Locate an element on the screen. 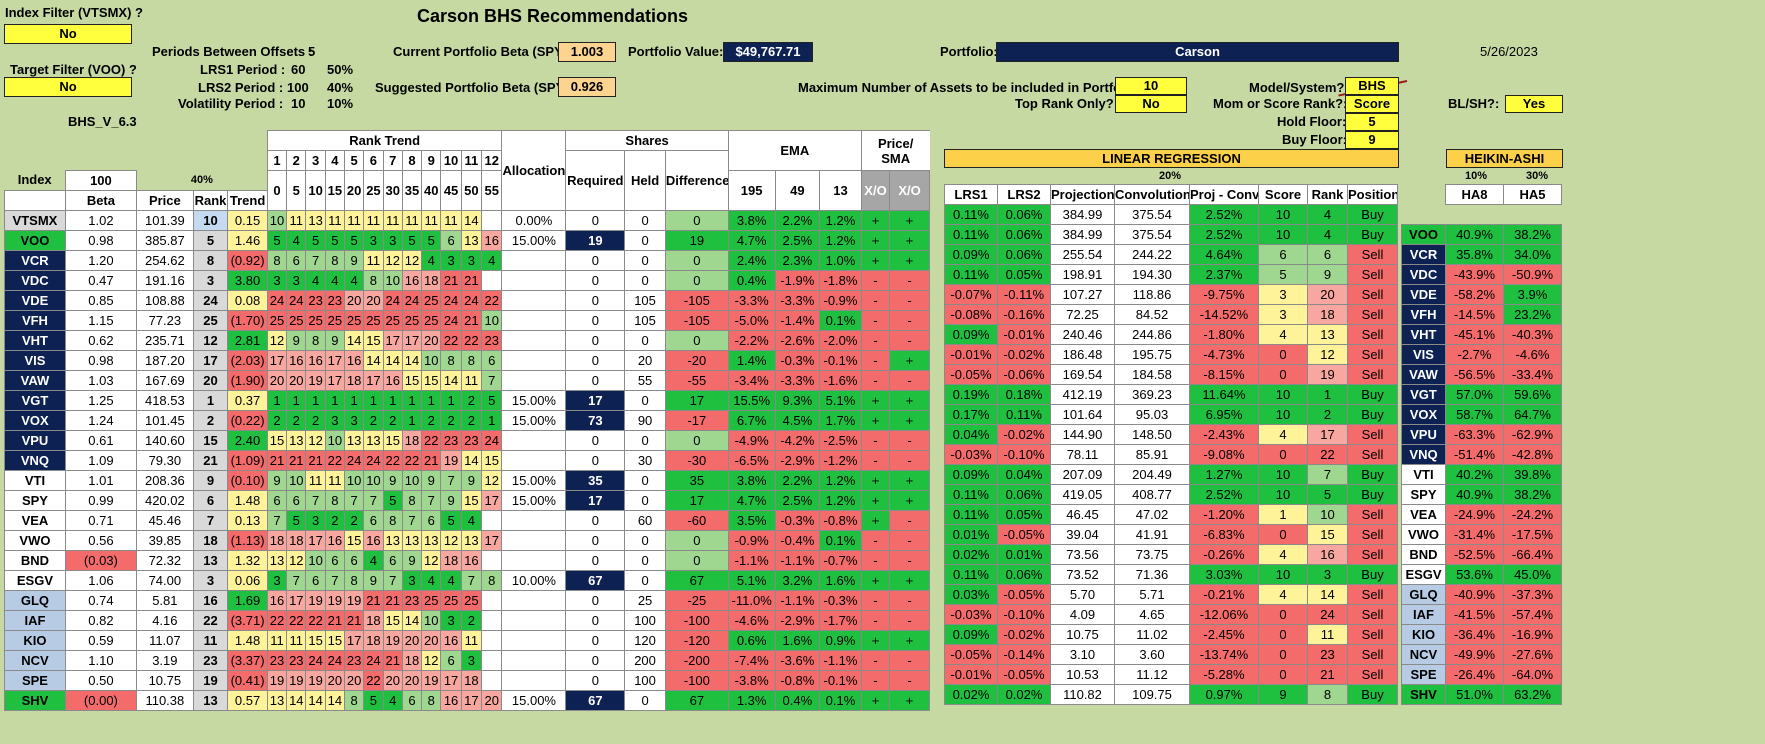  ha-row: BND -52.5% -66.4% is located at coordinates (1481, 554).